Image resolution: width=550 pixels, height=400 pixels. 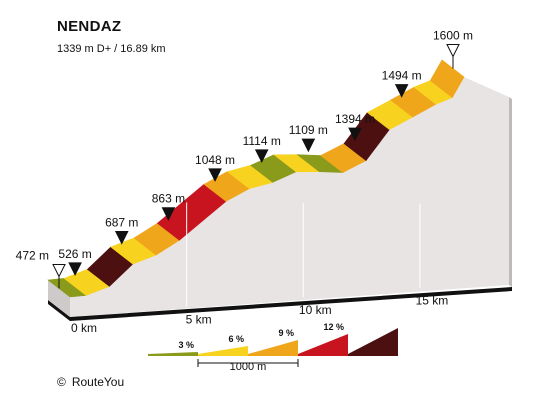 What do you see at coordinates (168, 199) in the screenshot?
I see `elevation-marker-label-3: 863 m` at bounding box center [168, 199].